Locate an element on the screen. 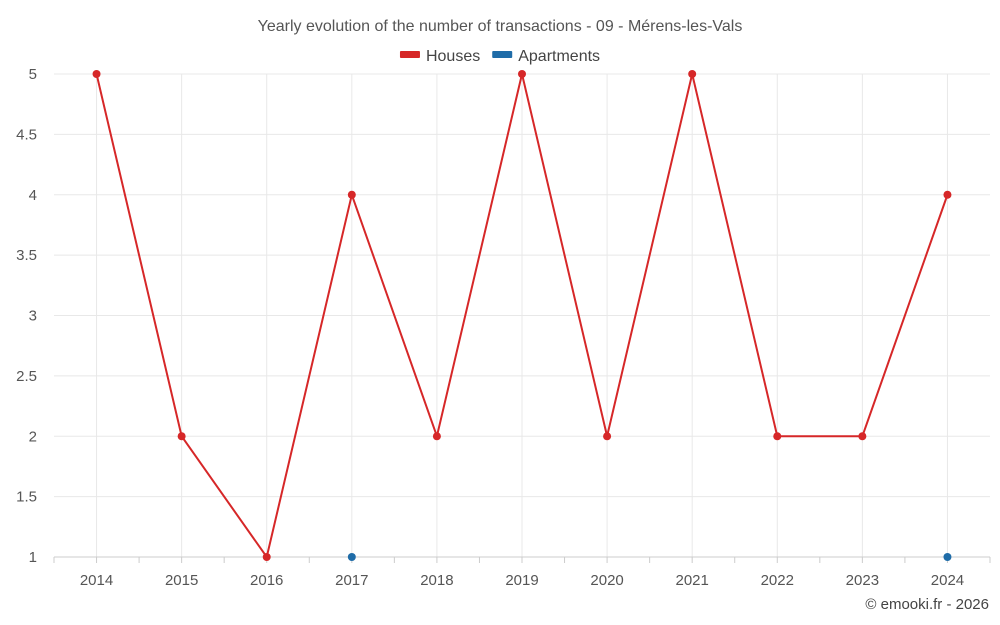 This screenshot has height=625, width=1000. x-tick-label: 2021 is located at coordinates (691, 580).